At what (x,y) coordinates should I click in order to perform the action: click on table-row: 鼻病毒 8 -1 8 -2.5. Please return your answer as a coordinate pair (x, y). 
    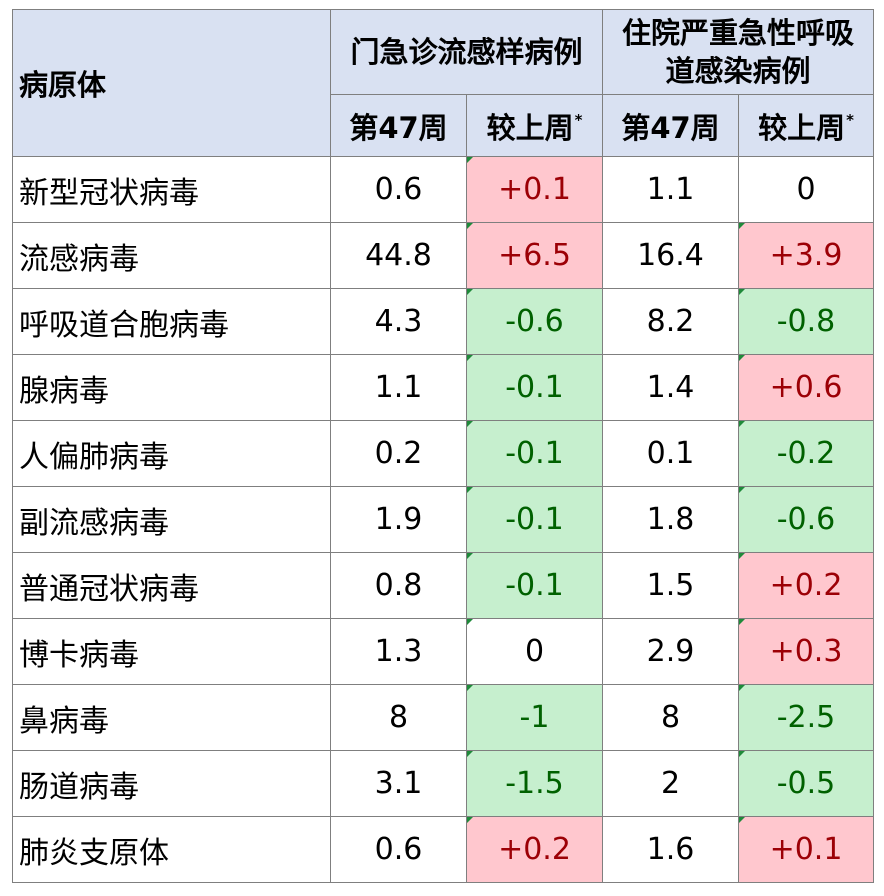
    Looking at the image, I should click on (443, 717).